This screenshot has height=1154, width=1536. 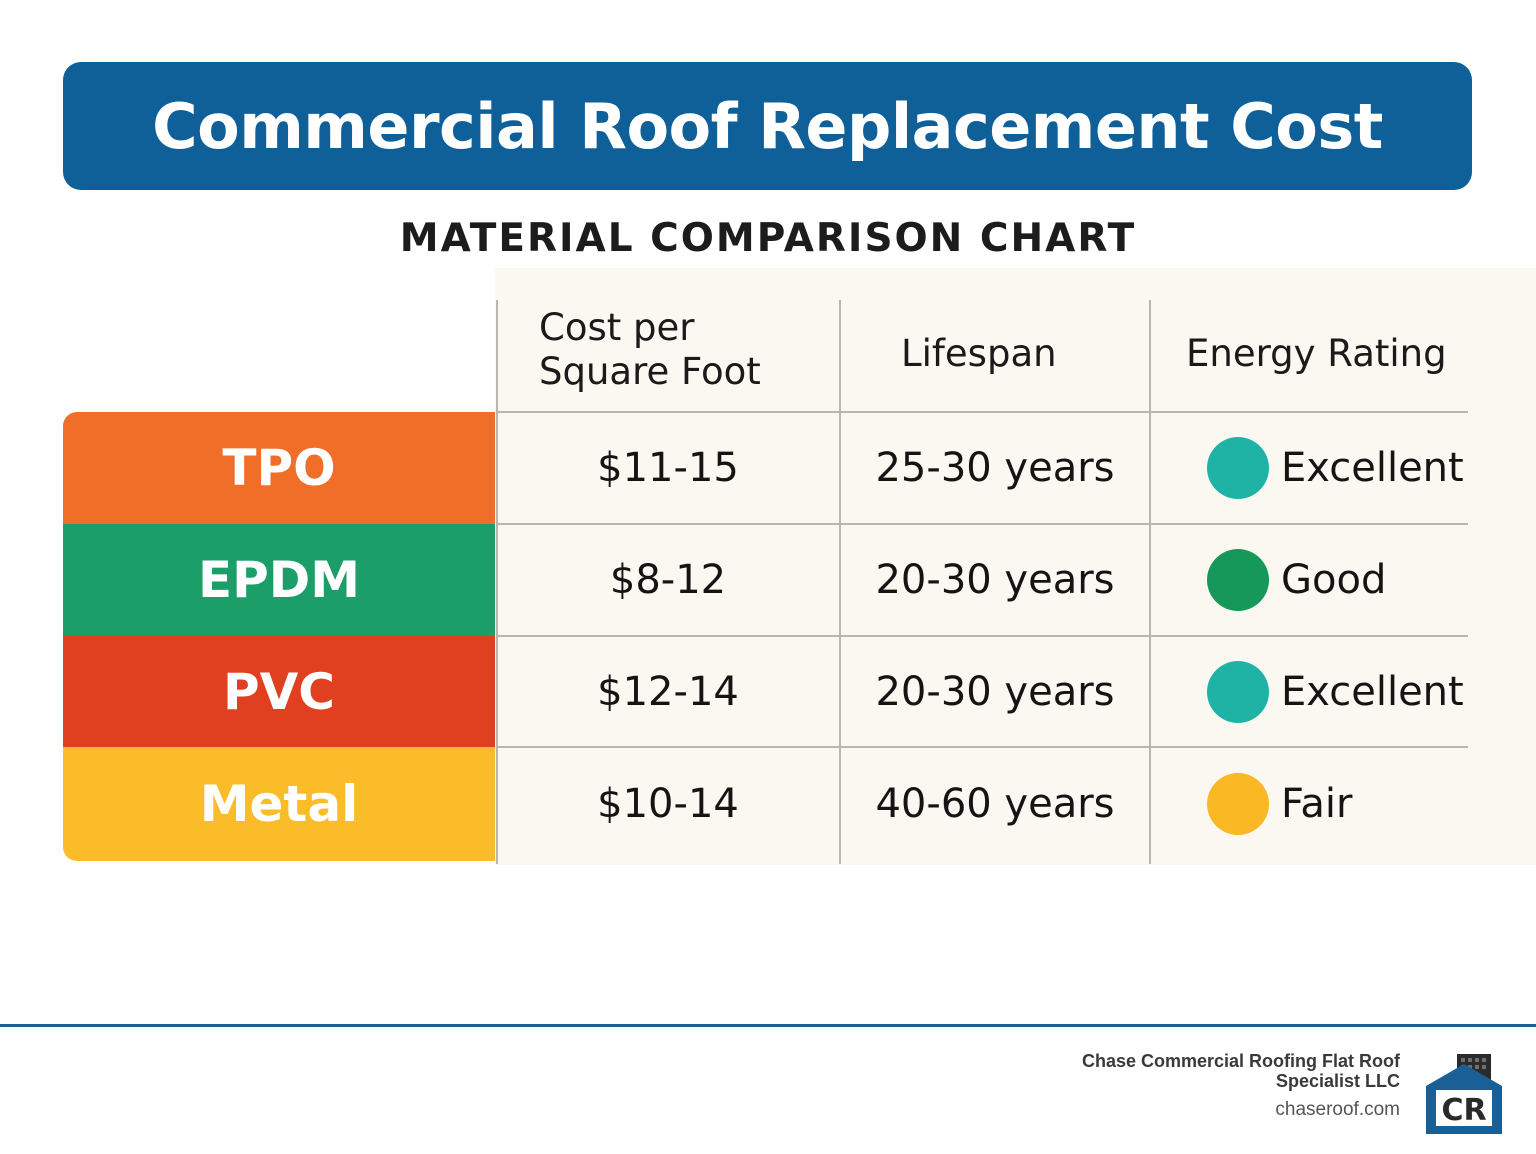 I want to click on material-label: TPO, so click(x=279, y=468).